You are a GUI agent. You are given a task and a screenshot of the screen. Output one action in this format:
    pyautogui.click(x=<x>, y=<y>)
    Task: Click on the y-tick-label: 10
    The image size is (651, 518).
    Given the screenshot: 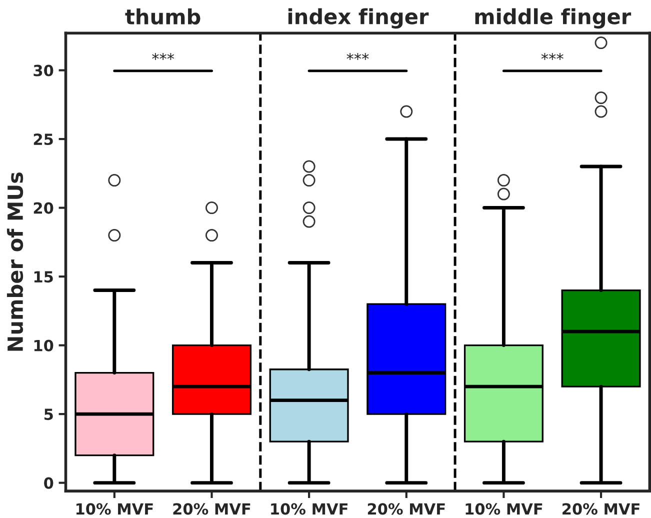 What is the action you would take?
    pyautogui.click(x=44, y=346)
    